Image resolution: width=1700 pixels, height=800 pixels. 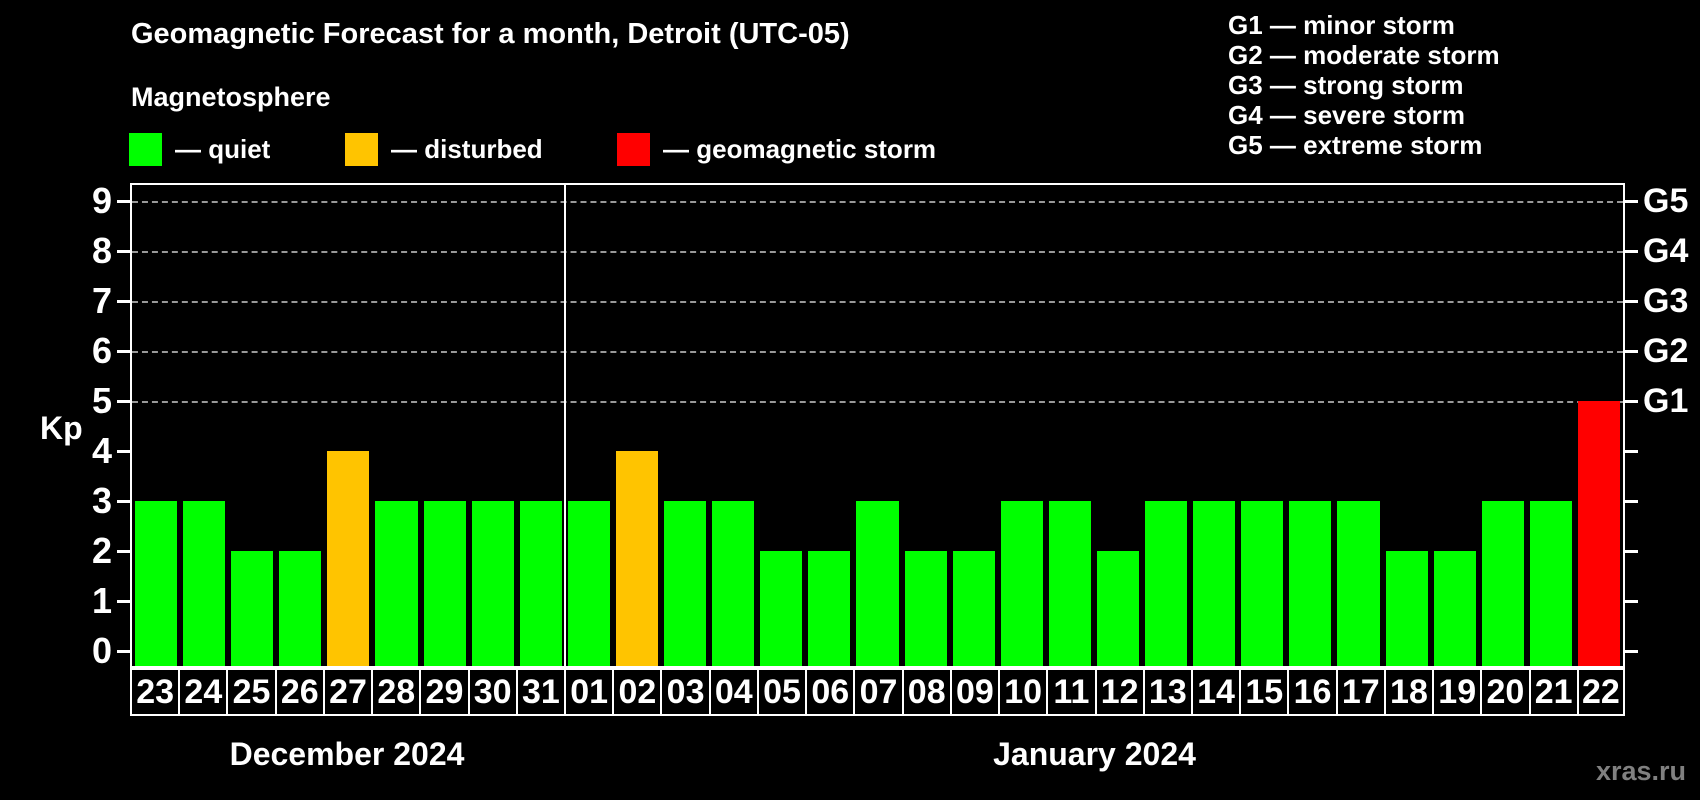 What do you see at coordinates (101, 600) in the screenshot?
I see `y-tick-label-1: 1` at bounding box center [101, 600].